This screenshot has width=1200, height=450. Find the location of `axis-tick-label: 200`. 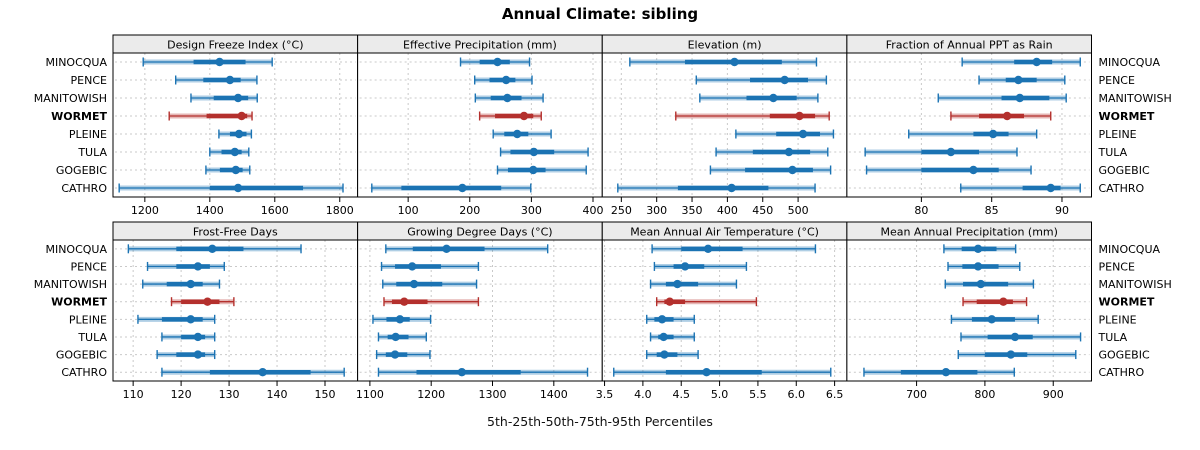

axis-tick-label: 200 is located at coordinates (469, 210).